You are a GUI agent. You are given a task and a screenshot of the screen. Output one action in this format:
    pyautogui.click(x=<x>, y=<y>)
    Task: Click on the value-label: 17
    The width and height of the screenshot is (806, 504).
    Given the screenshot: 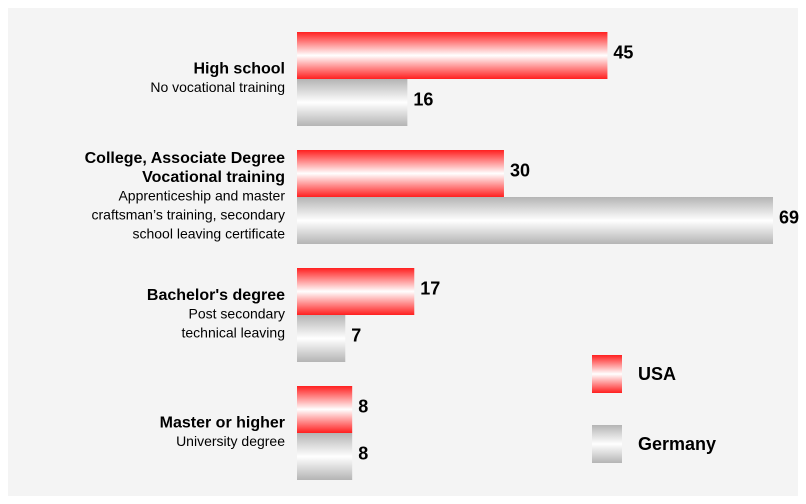 What is the action you would take?
    pyautogui.click(x=430, y=288)
    